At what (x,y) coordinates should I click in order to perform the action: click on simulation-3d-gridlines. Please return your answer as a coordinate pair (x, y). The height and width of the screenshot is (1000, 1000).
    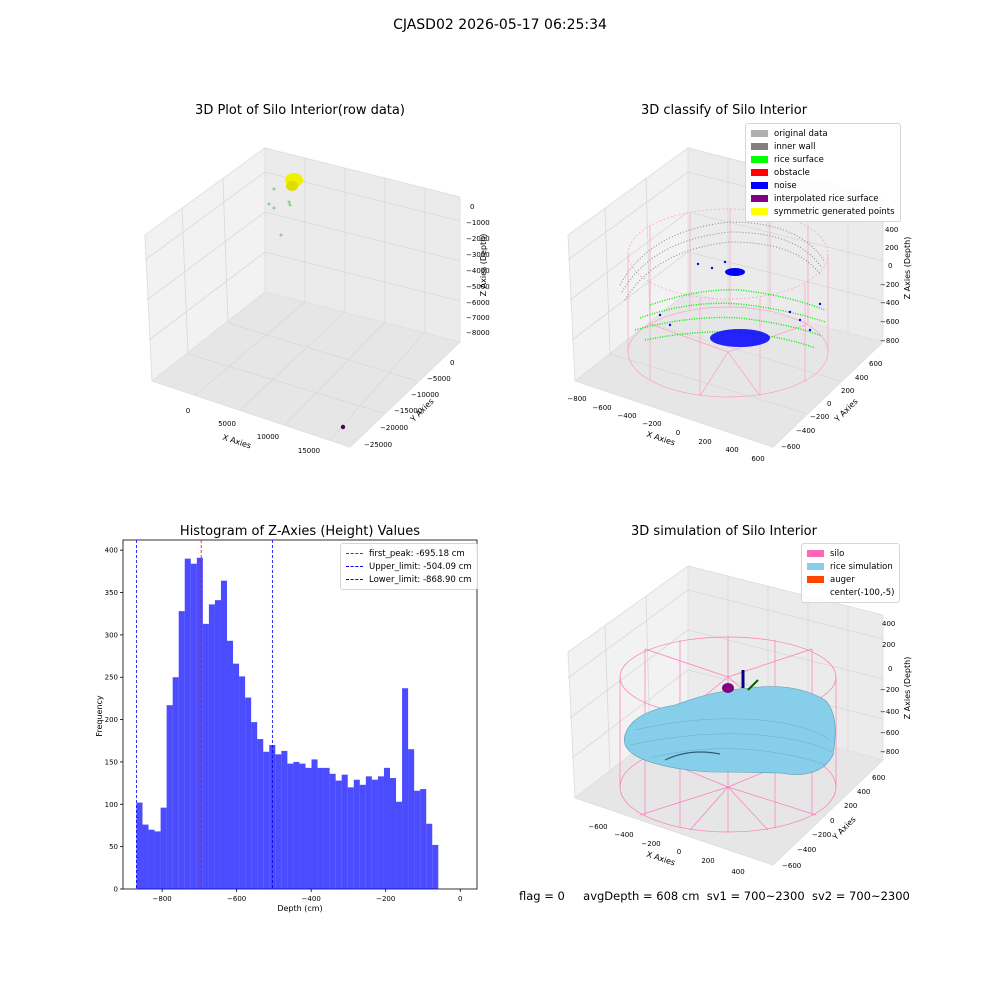
    Looking at the image, I should click on (725, 674).